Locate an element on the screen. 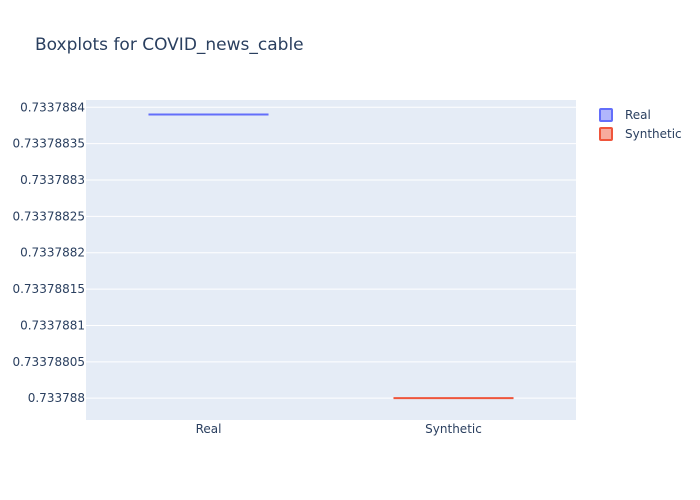  legend-label-synthetic: Synthetic is located at coordinates (653, 134).